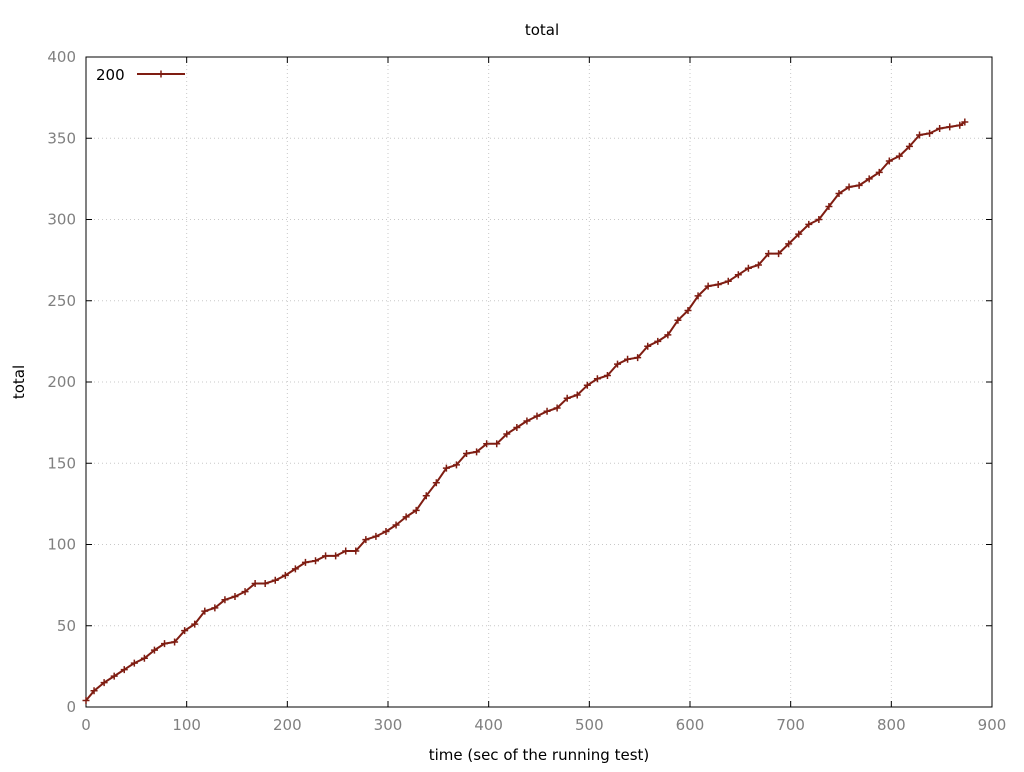 The height and width of the screenshot is (772, 1024). I want to click on legend-marker, so click(161, 74).